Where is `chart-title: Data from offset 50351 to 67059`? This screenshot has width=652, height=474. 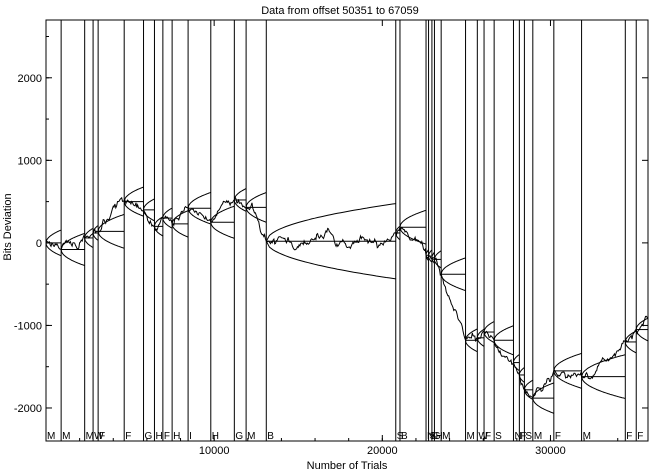
chart-title: Data from offset 50351 to 67059 is located at coordinates (340, 11).